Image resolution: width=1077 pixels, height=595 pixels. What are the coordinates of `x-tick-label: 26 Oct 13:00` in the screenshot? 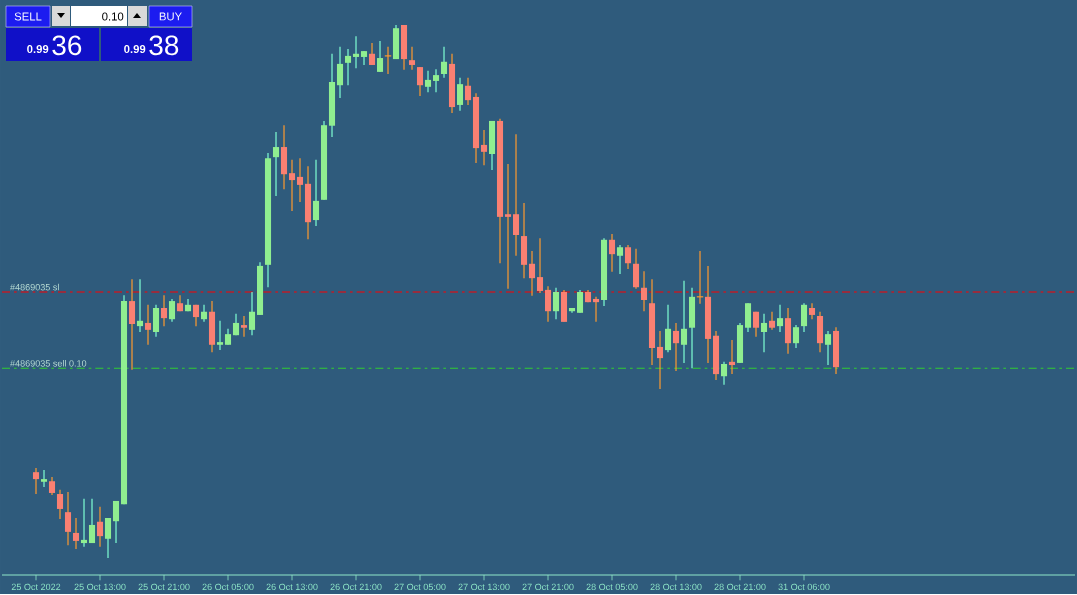 It's located at (292, 587).